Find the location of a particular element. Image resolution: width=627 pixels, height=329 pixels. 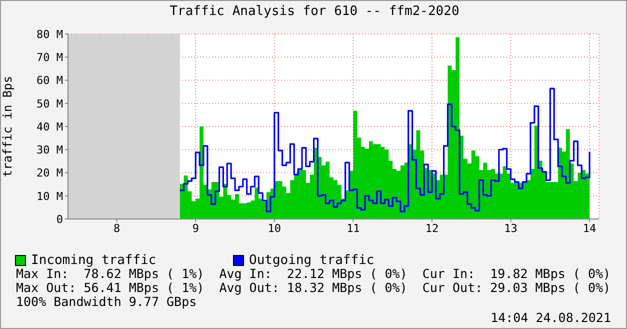

y-axis-title: traffic in Bps is located at coordinates (7, 127).